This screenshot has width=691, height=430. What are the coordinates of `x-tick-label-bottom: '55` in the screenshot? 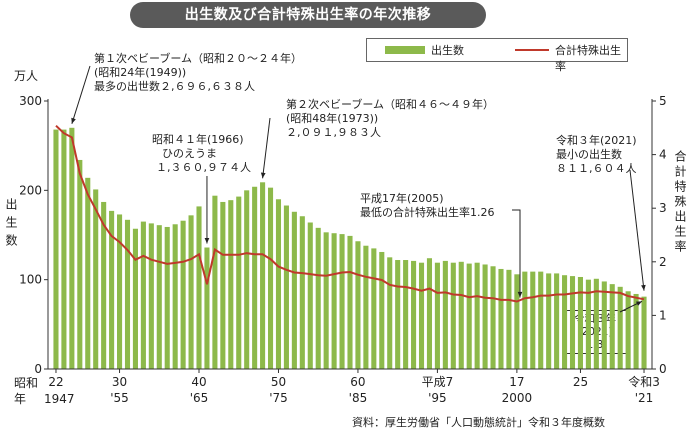 It's located at (119, 398).